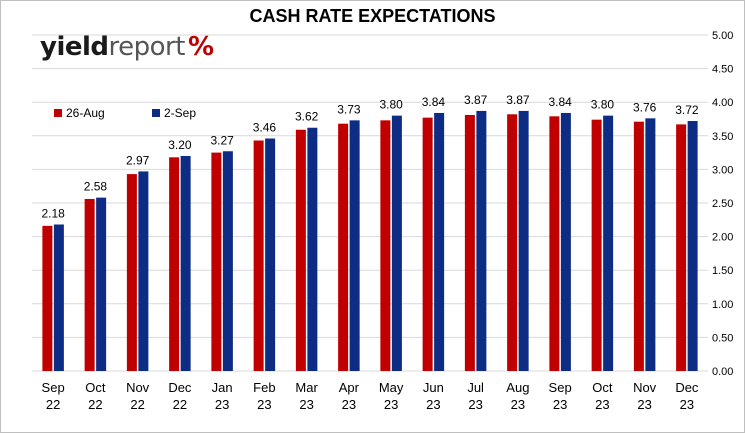 The height and width of the screenshot is (433, 745). Describe the element at coordinates (264, 387) in the screenshot. I see `x-tick-label: Feb` at that location.